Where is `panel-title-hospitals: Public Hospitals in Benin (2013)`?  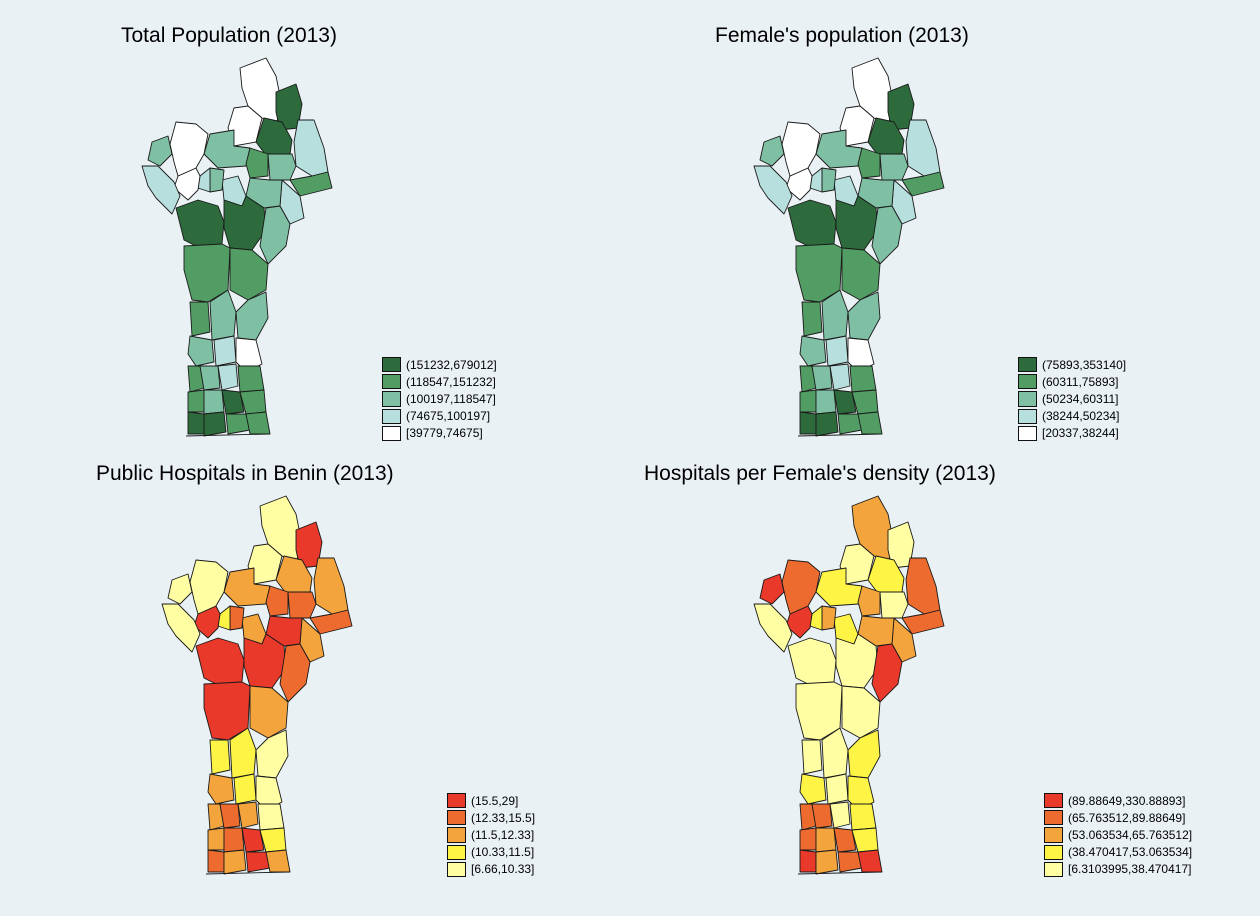
panel-title-hospitals: Public Hospitals in Benin (2013) is located at coordinates (245, 473).